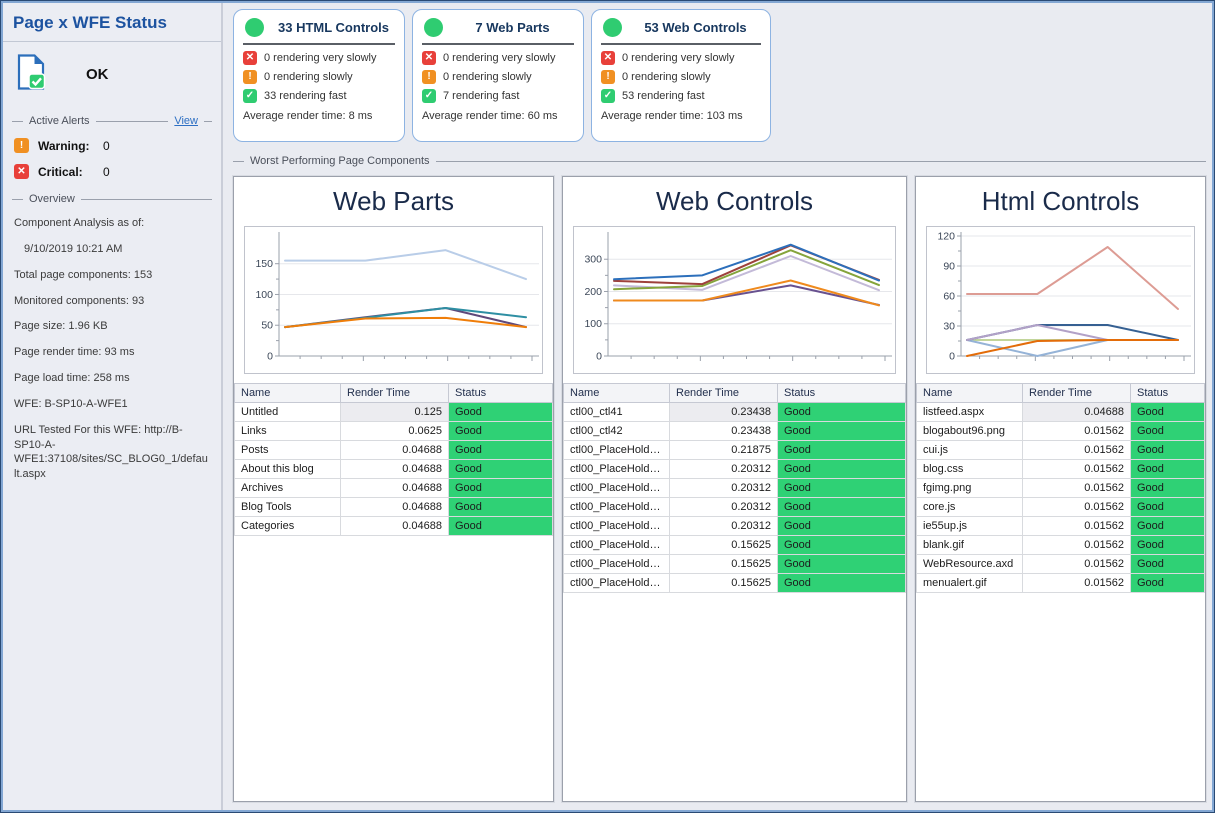  What do you see at coordinates (616, 431) in the screenshot?
I see `cell-name: ctl00_ctl42` at bounding box center [616, 431].